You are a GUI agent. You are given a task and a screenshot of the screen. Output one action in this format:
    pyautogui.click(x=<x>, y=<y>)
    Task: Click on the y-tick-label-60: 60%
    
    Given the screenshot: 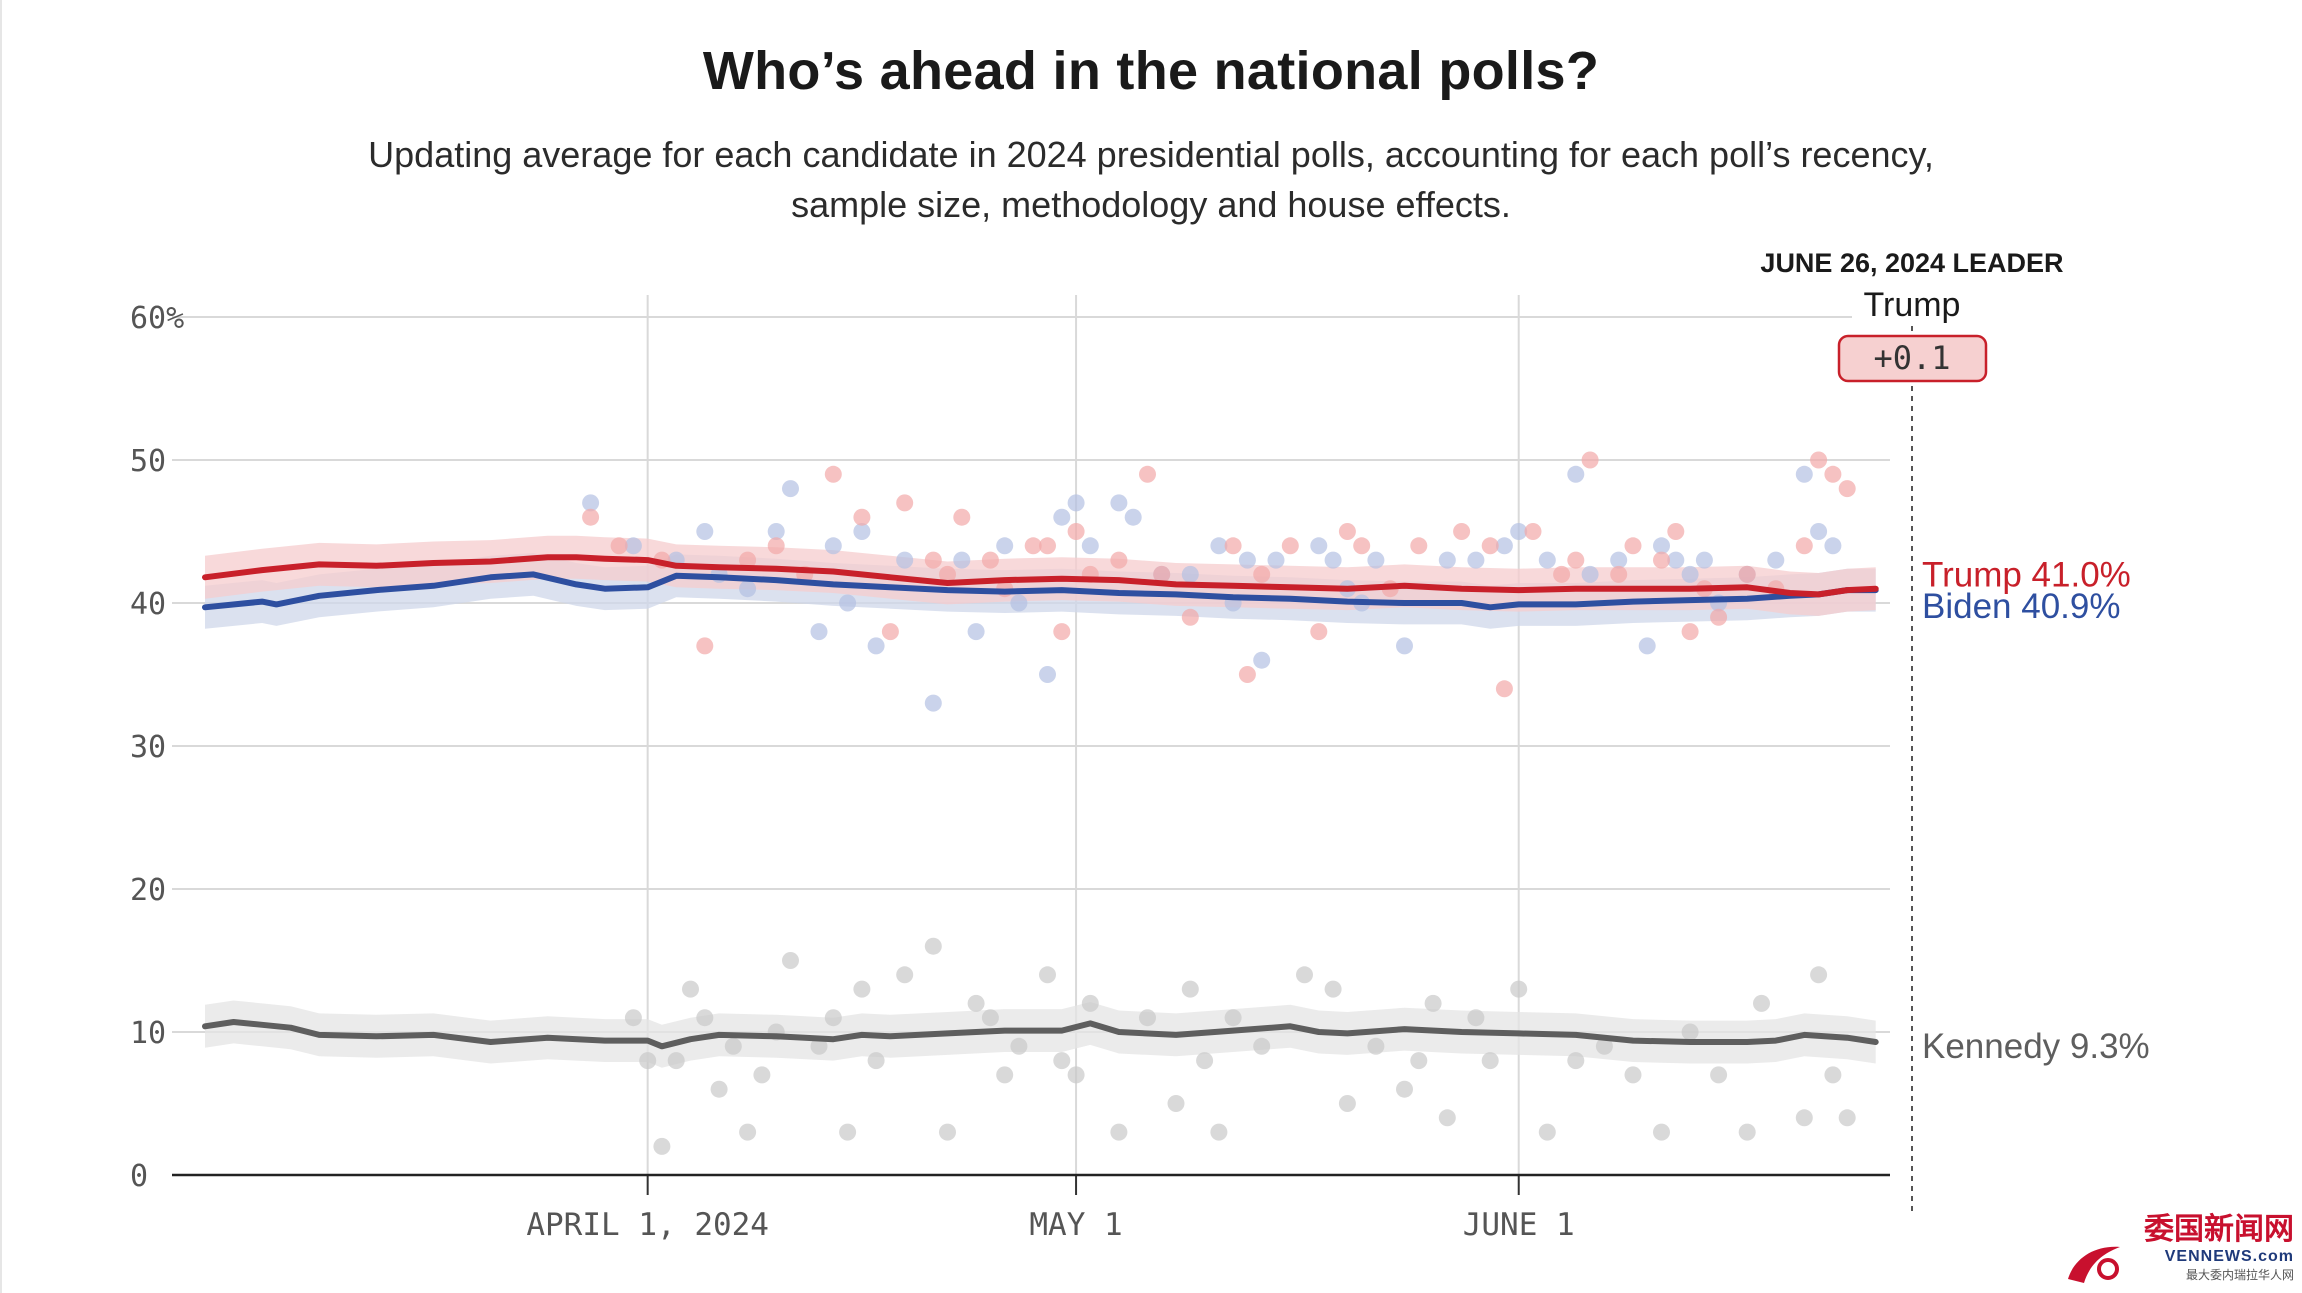 What is the action you would take?
    pyautogui.click(x=157, y=318)
    